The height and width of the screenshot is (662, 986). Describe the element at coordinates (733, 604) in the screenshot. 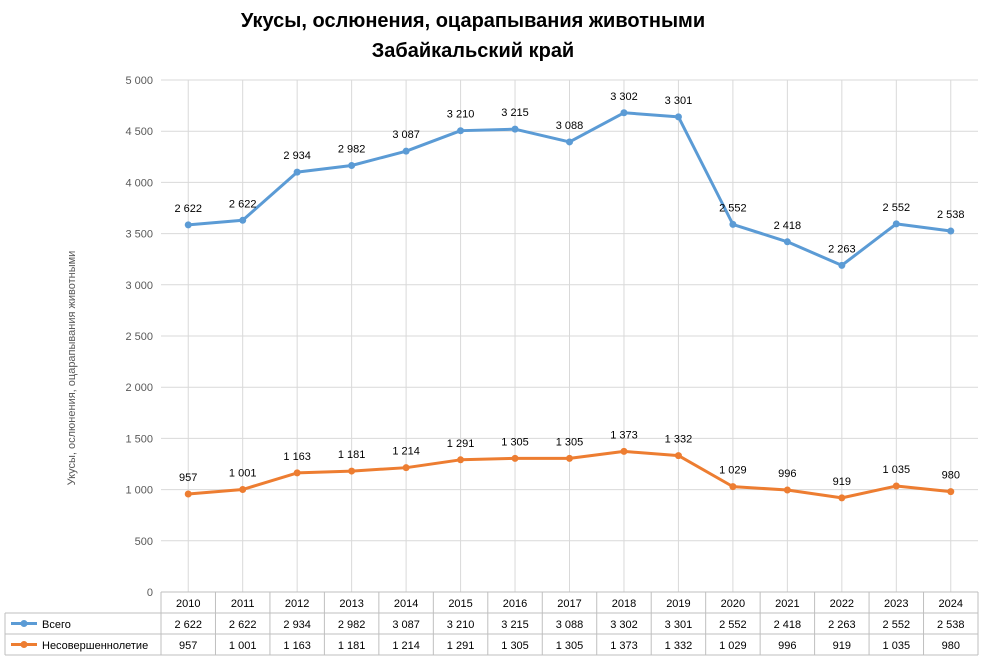

I see `x-category-label: 2020` at that location.